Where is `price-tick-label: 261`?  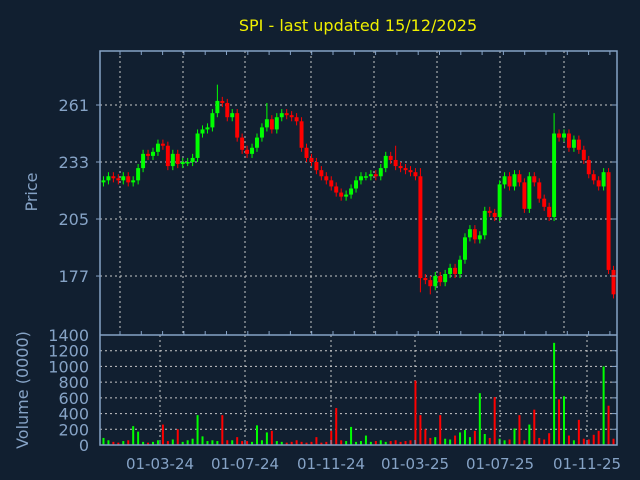
price-tick-label: 261 is located at coordinates (73, 105).